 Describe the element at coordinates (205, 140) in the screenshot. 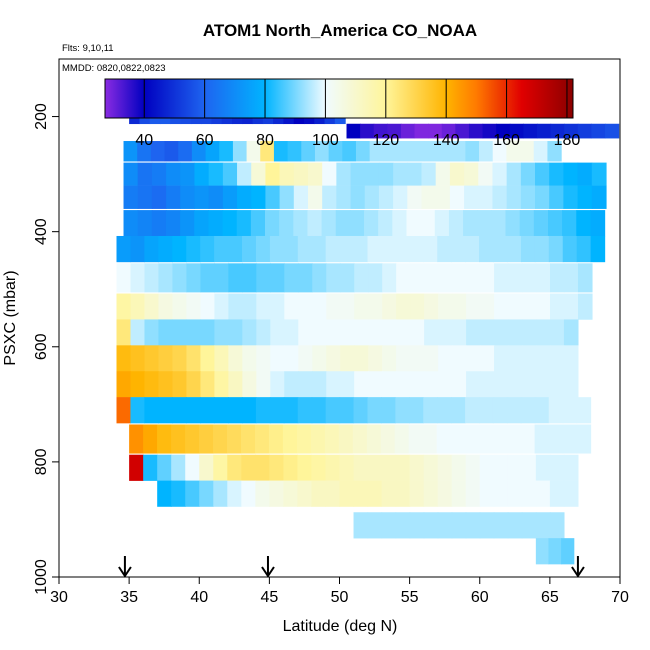

I see `colorbar-tick-label: 60` at that location.